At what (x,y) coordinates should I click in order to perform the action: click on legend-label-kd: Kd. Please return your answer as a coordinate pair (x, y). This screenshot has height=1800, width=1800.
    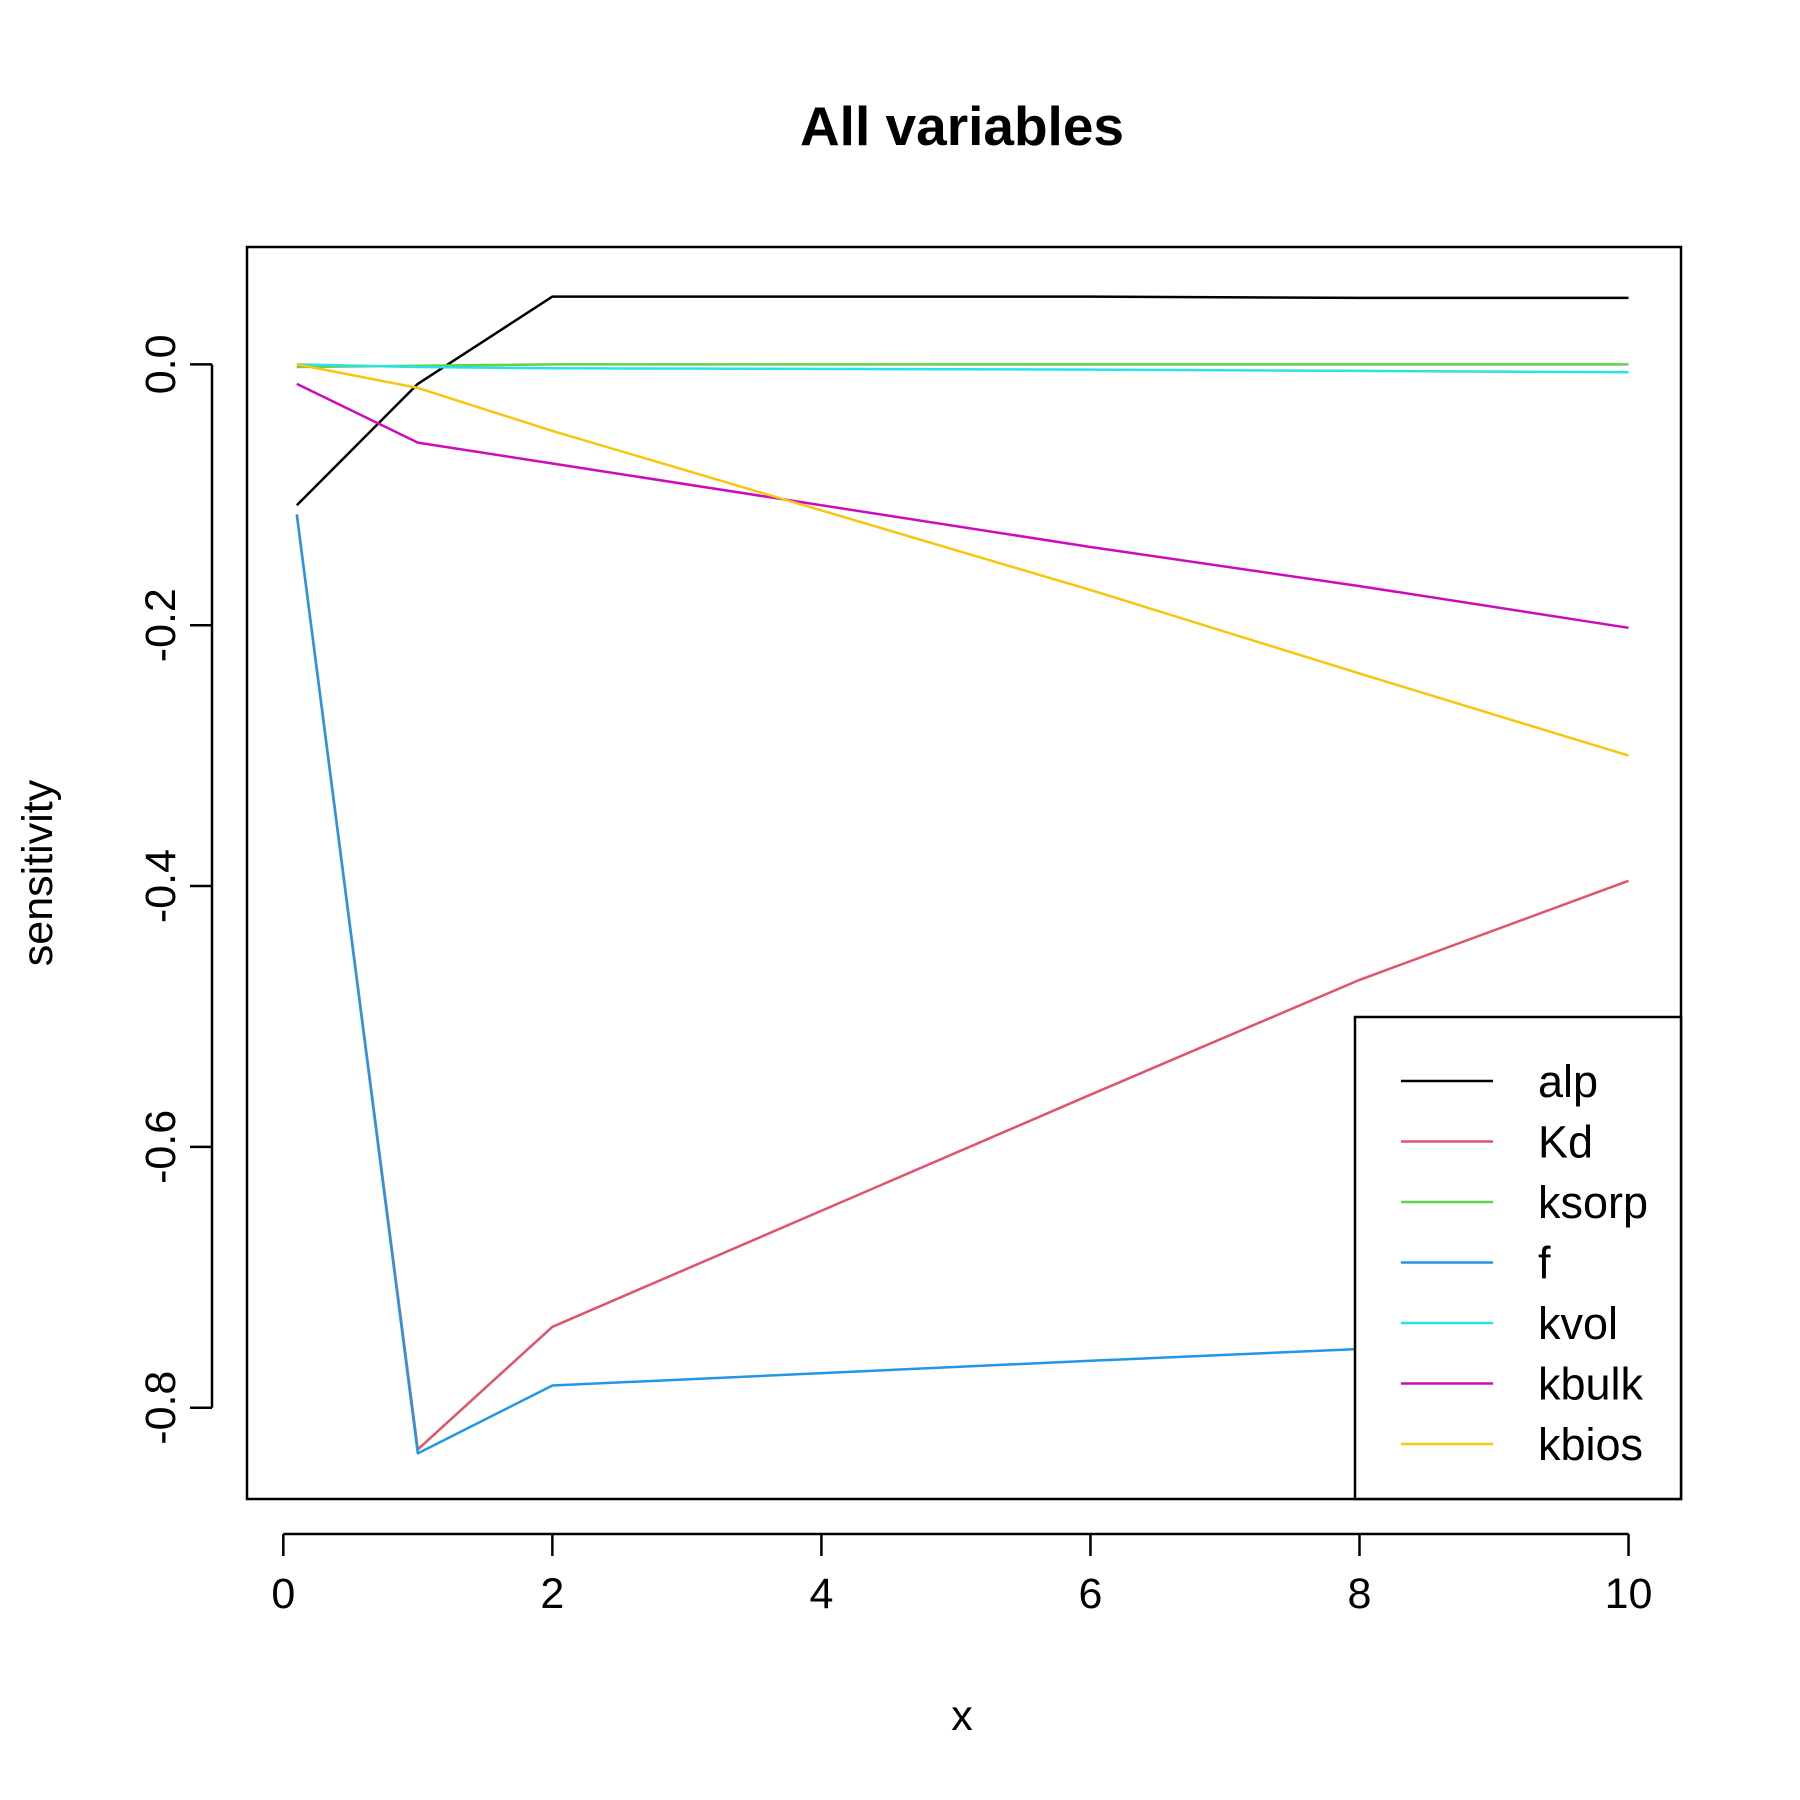
    Looking at the image, I should click on (1565, 1142).